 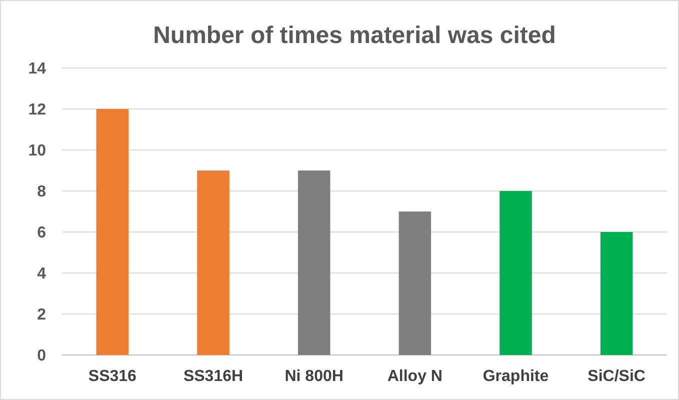 I want to click on x-tick-label: SiC/SiC, so click(x=617, y=376).